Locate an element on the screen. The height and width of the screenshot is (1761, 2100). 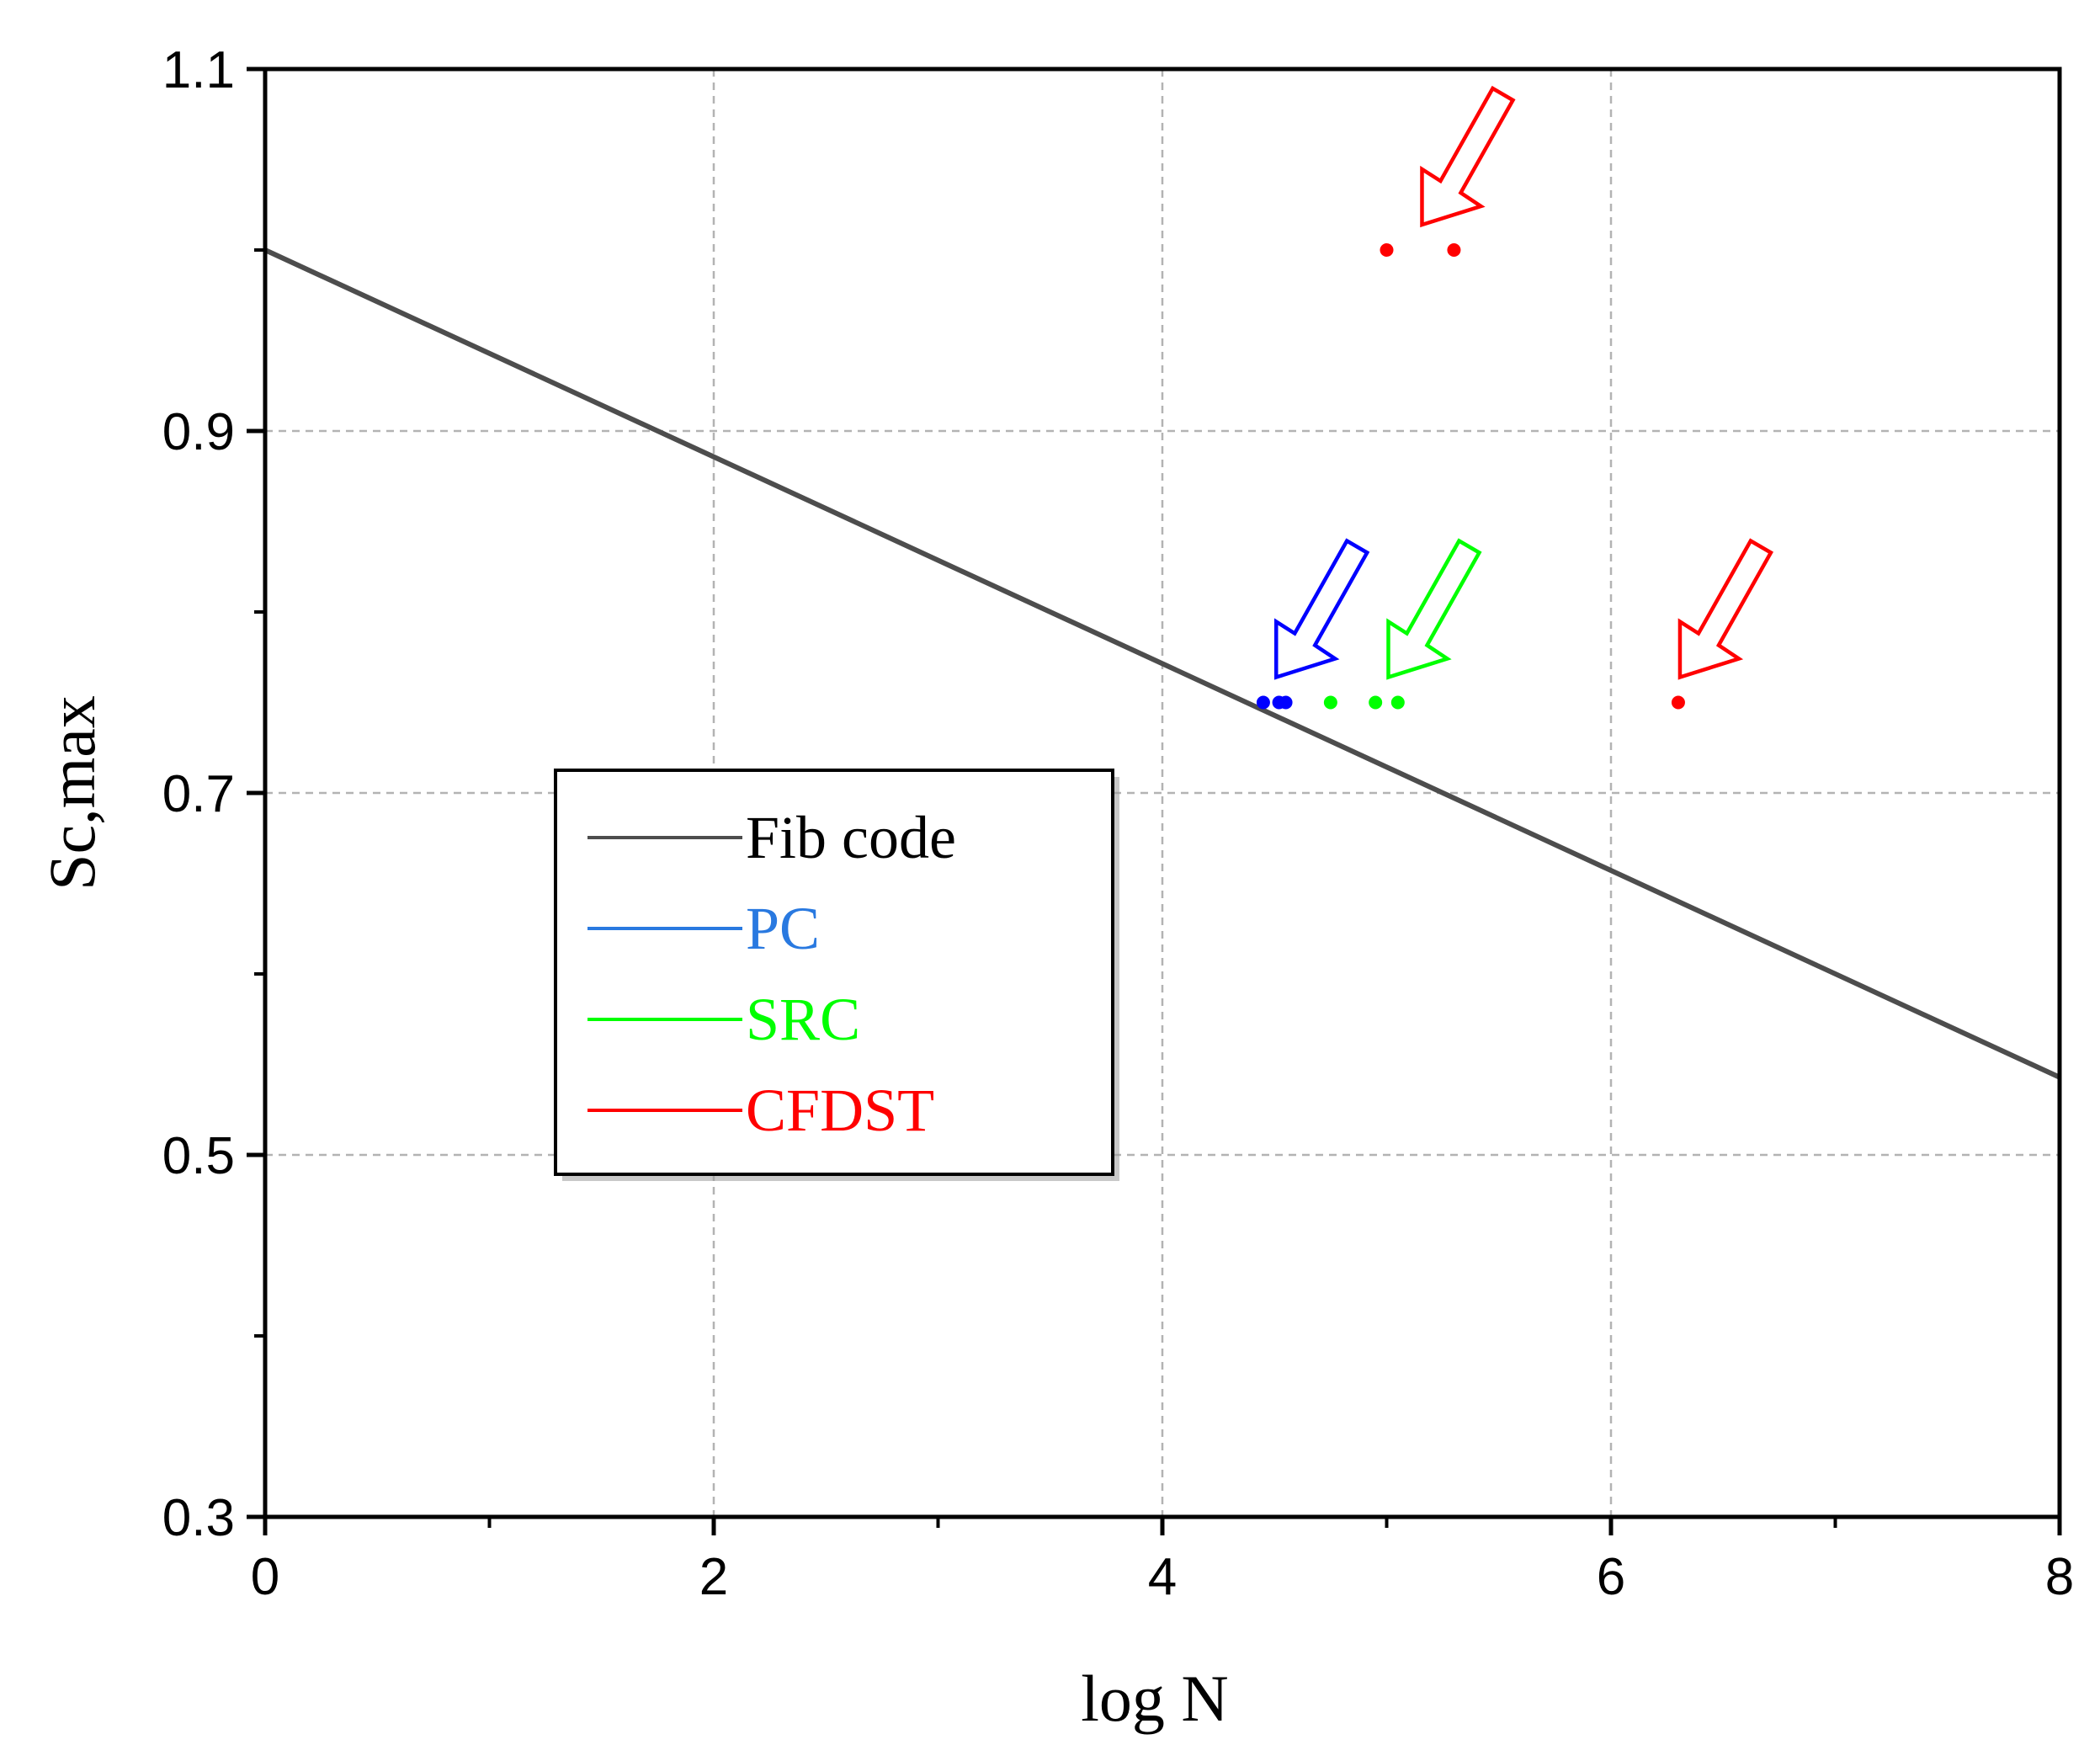
y-tick-label: 1.1 is located at coordinates (198, 70).